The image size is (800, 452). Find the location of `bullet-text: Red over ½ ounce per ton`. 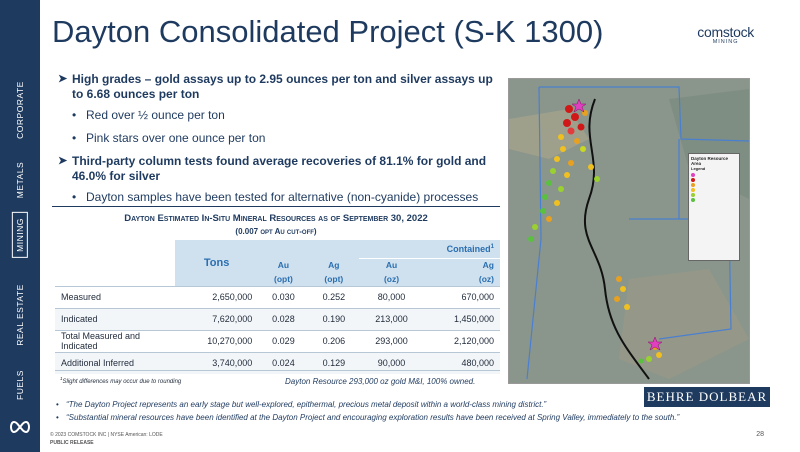

bullet-text: Red over ½ ounce per ton is located at coordinates (155, 115).